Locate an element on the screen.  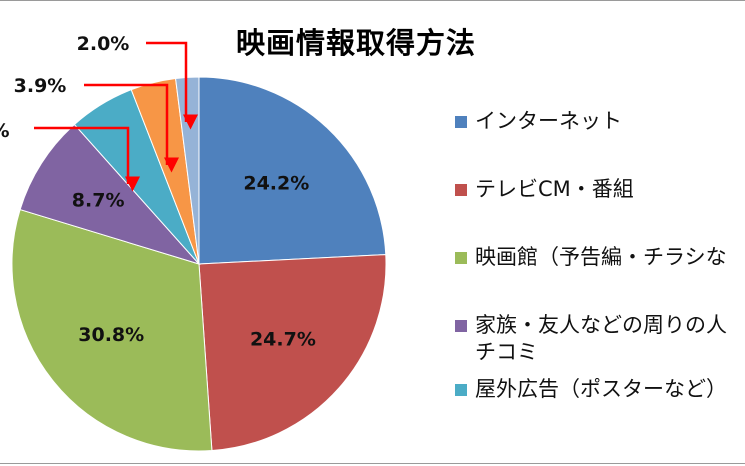
legend-label: 屋外広告（ポスターなど） is located at coordinates (601, 389).